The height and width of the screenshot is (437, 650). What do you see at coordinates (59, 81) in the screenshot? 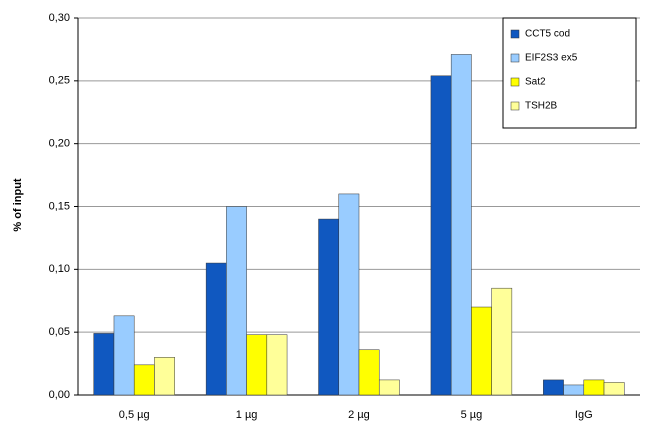
I see `y-tick-label: 0,25` at bounding box center [59, 81].